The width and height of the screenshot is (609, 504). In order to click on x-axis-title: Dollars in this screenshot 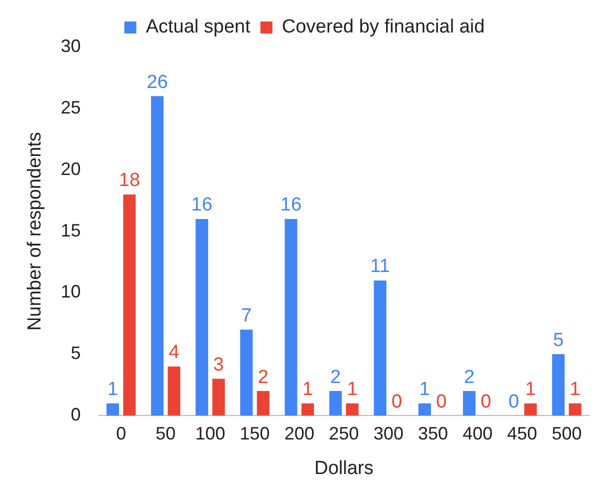, I will do `click(344, 468)`.